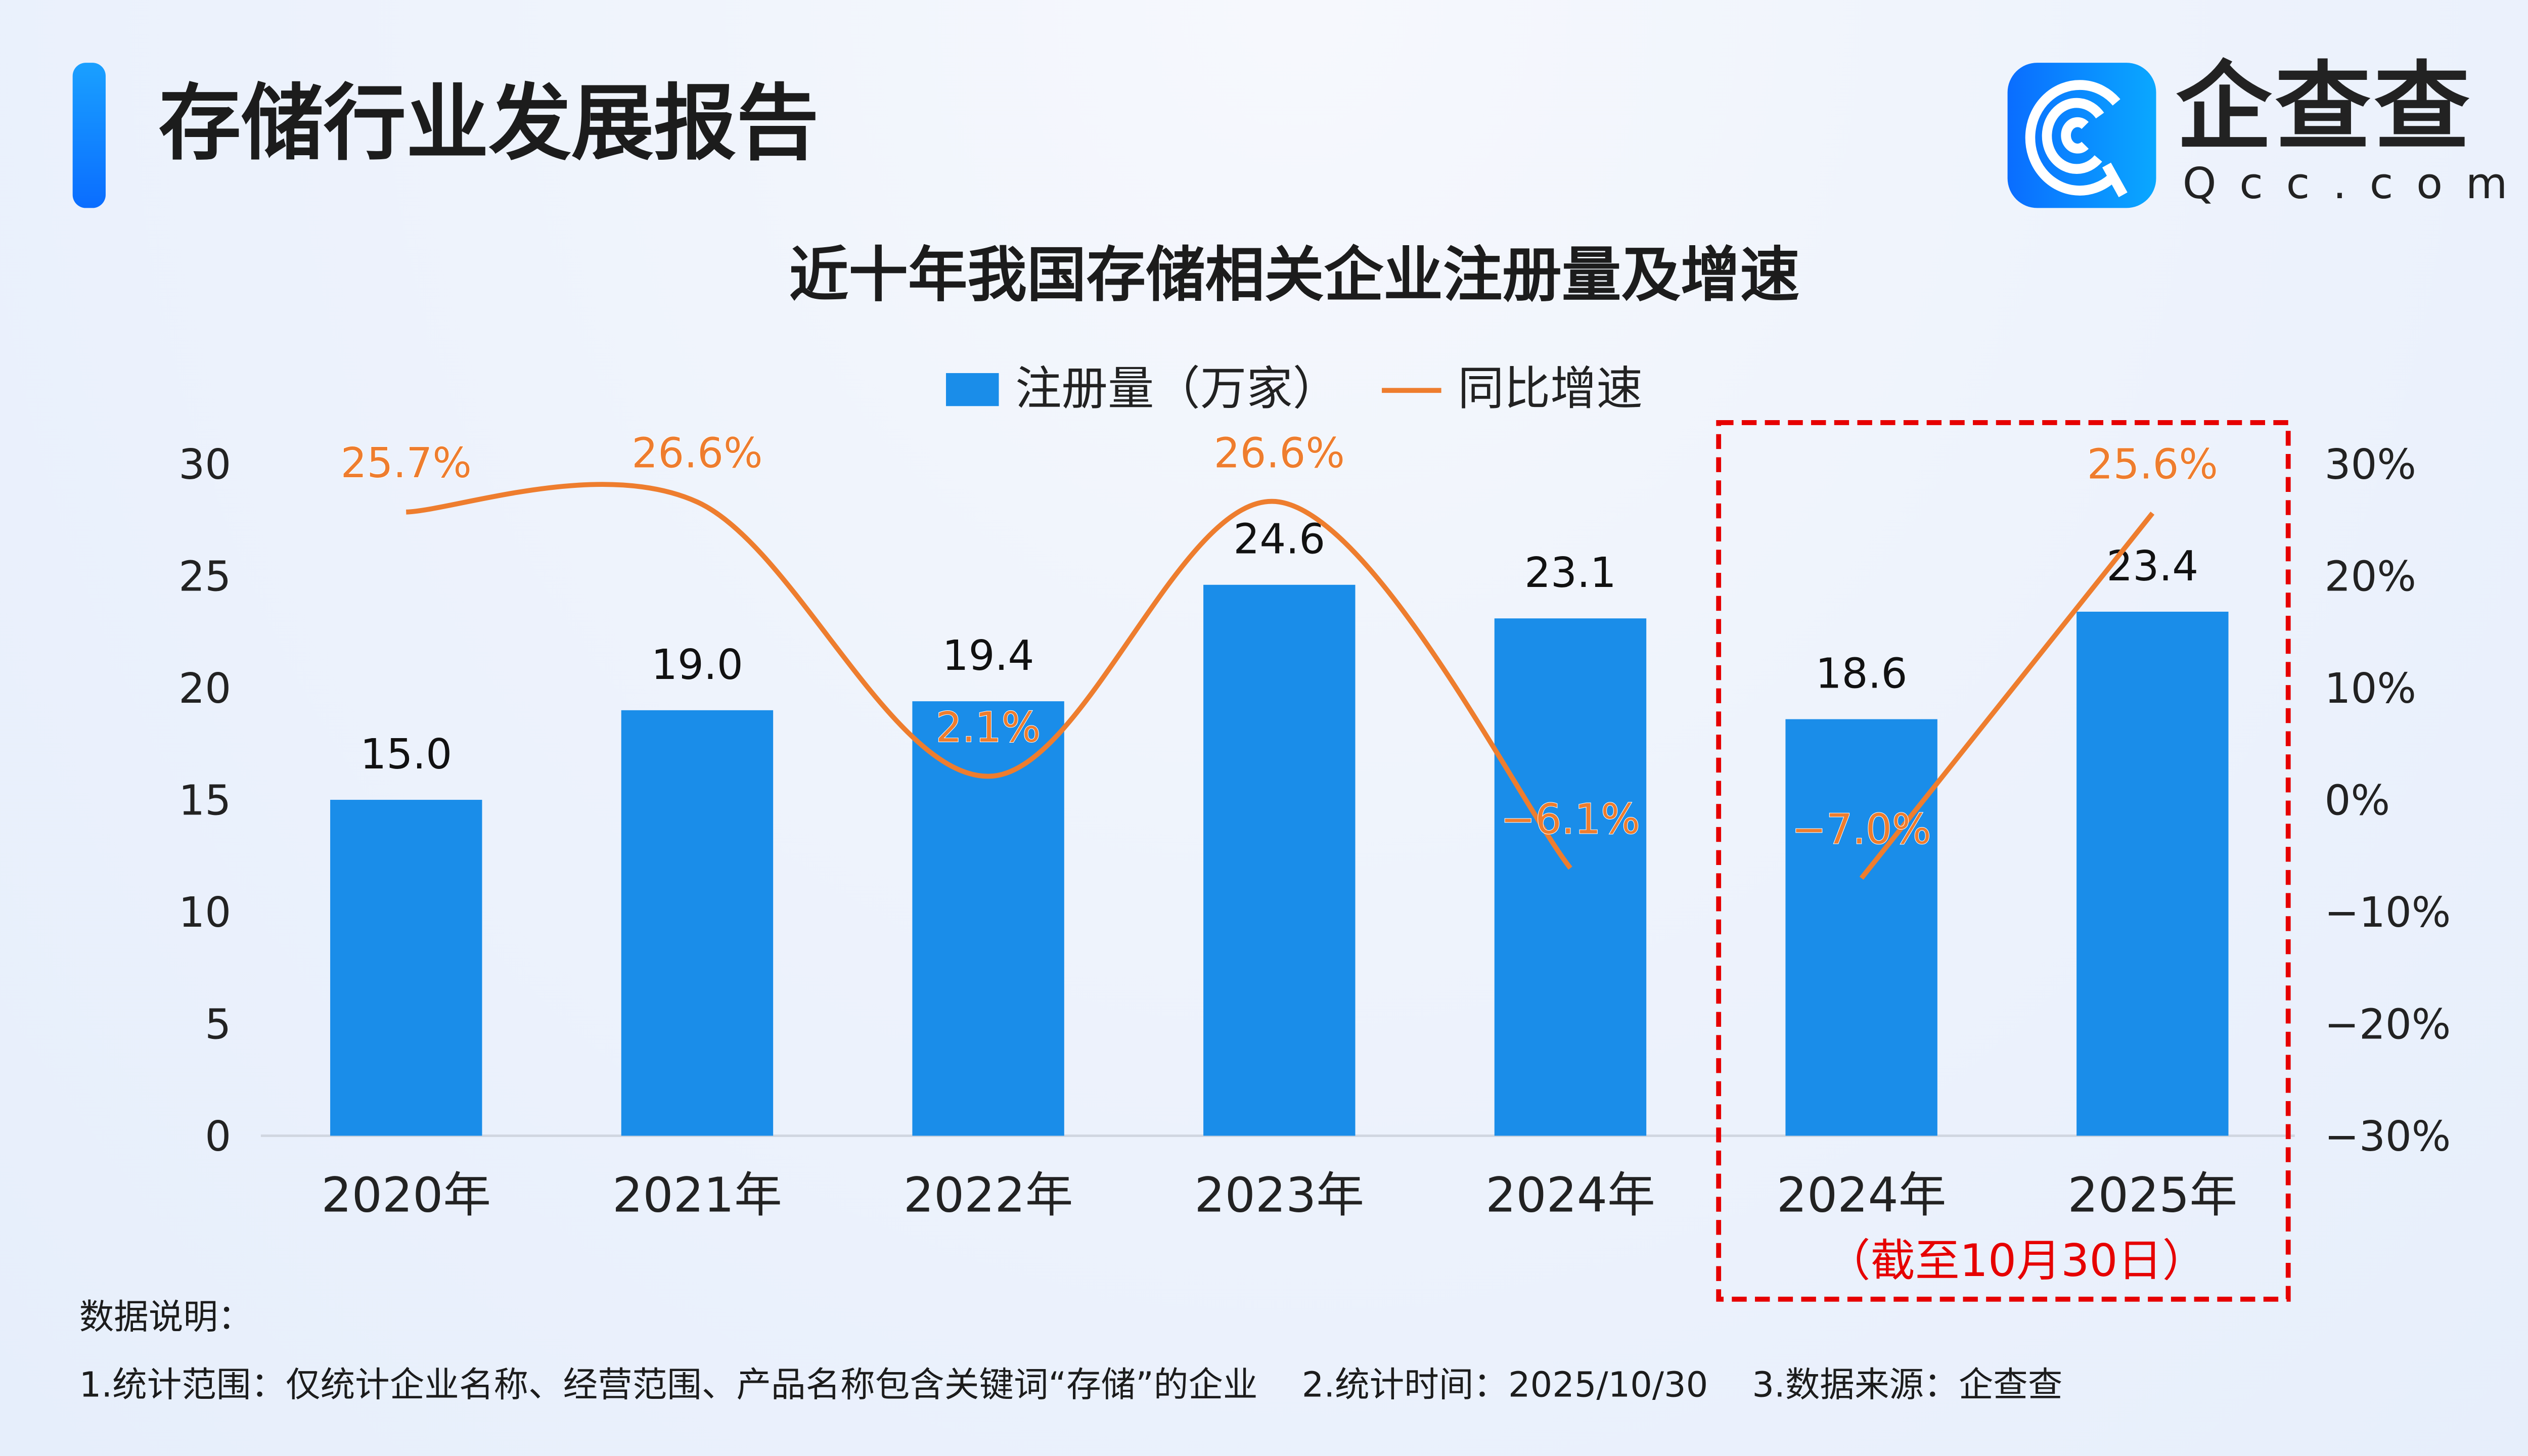 Image resolution: width=2528 pixels, height=1456 pixels. I want to click on right-axis-tick: −20%, so click(2388, 1024).